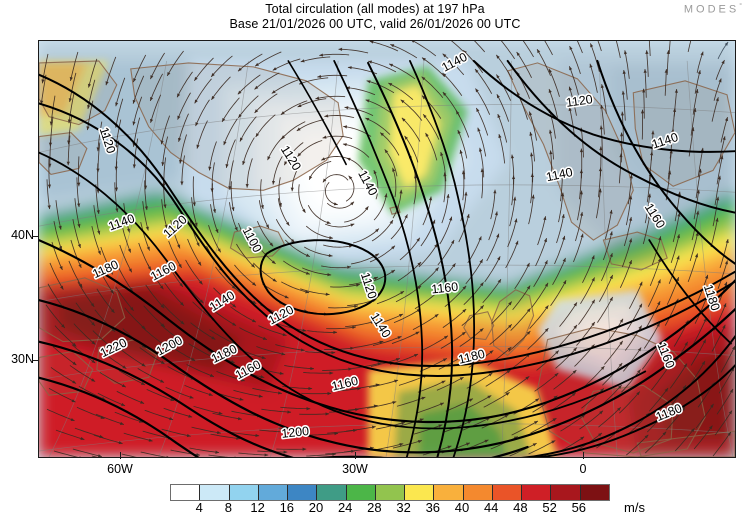  I want to click on colorbar-tick-label: 52, so click(549, 507).